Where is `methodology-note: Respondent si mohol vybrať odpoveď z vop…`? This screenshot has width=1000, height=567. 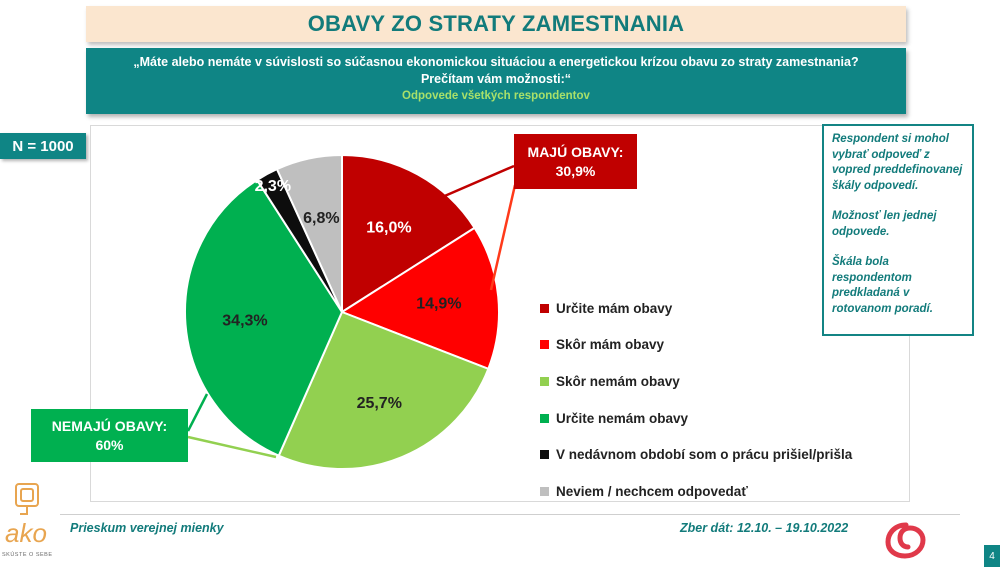
methodology-note: Respondent si mohol vybrať odpoveď z vop… is located at coordinates (898, 230).